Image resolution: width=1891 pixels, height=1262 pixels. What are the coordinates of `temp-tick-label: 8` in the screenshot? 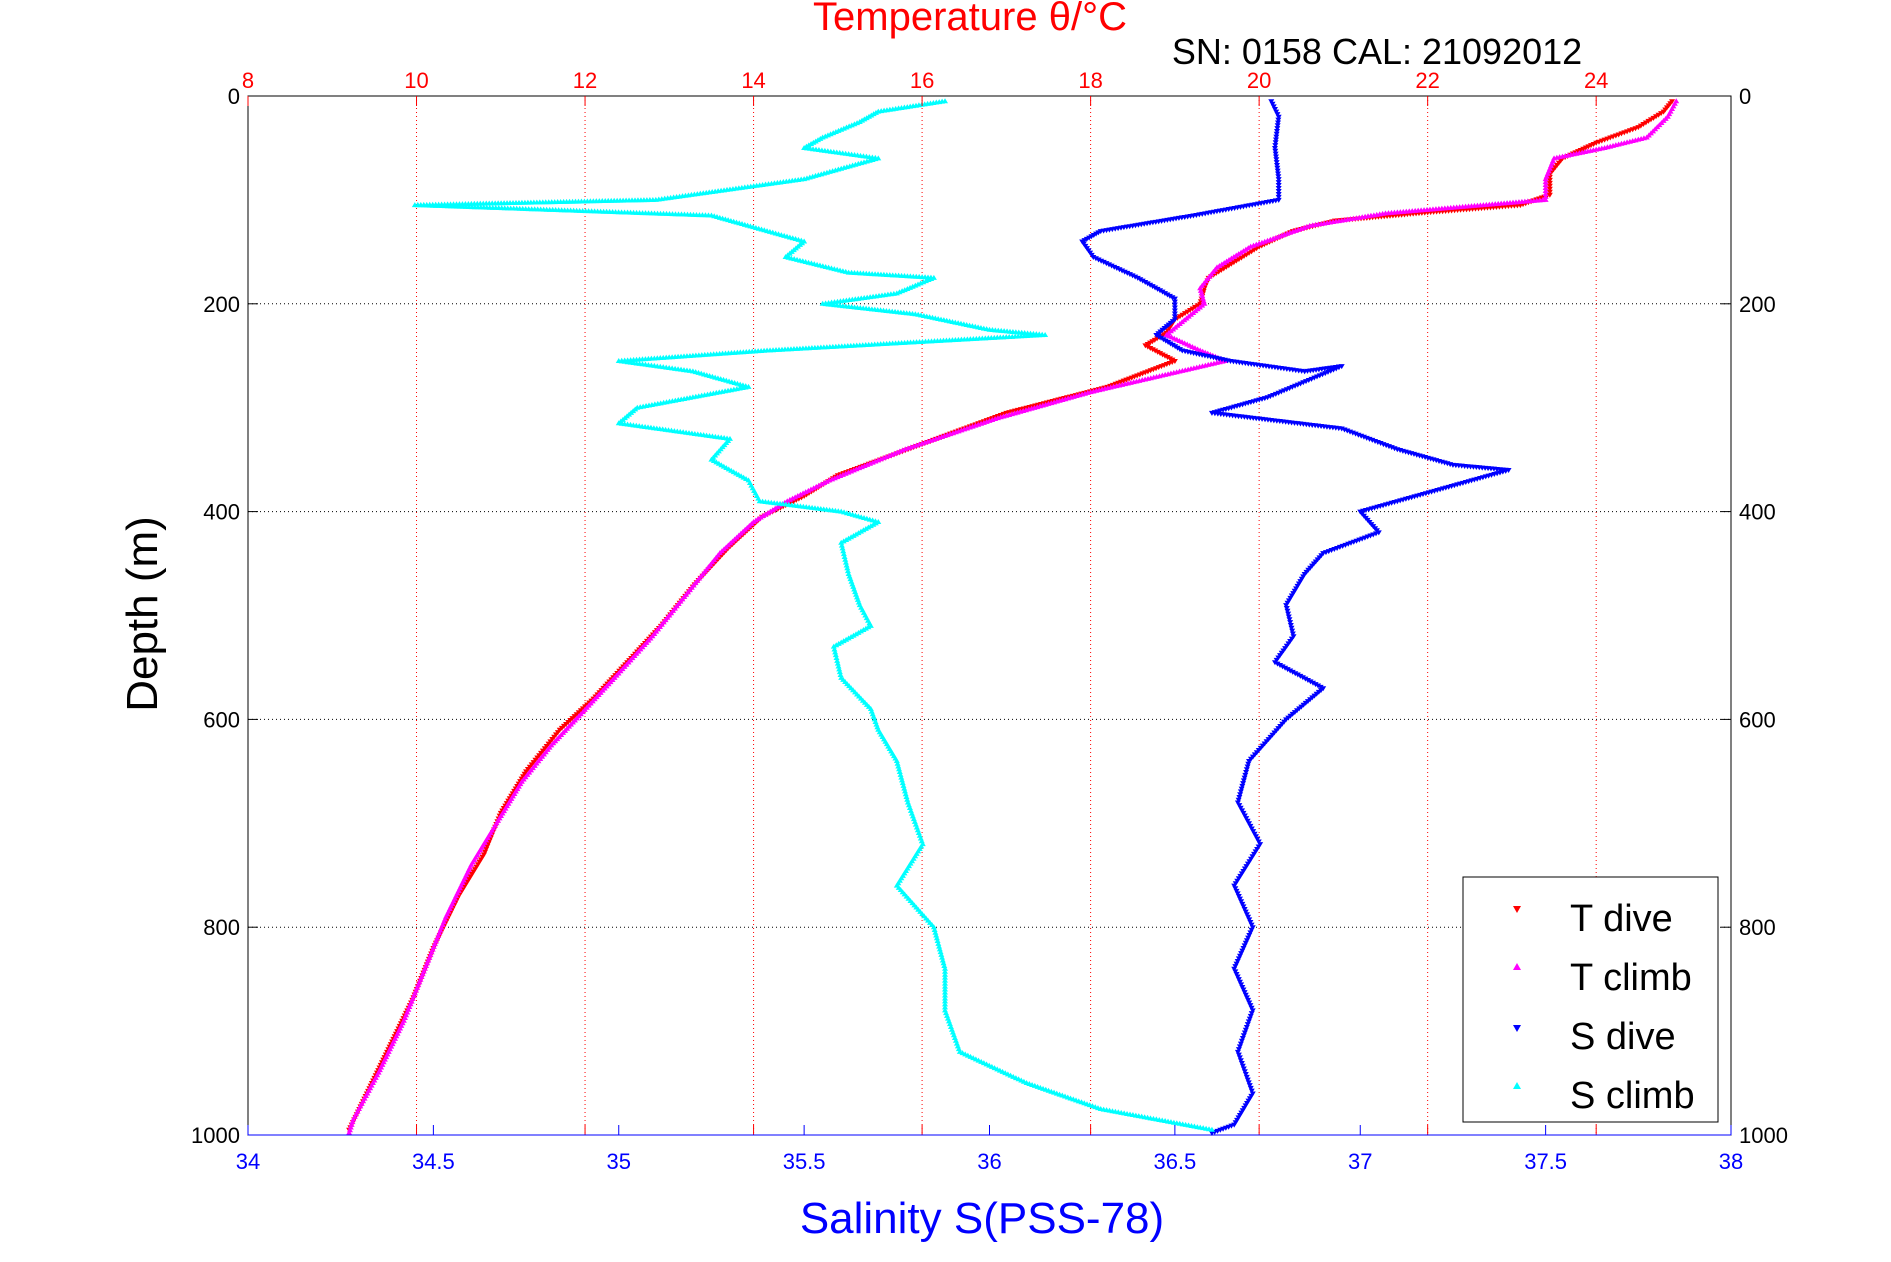 It's located at (248, 80).